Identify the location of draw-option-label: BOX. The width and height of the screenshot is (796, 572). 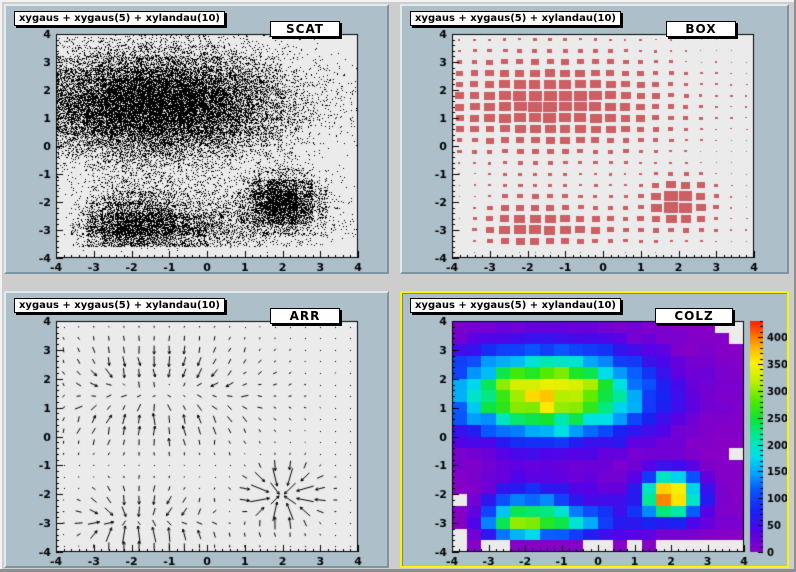
(701, 29).